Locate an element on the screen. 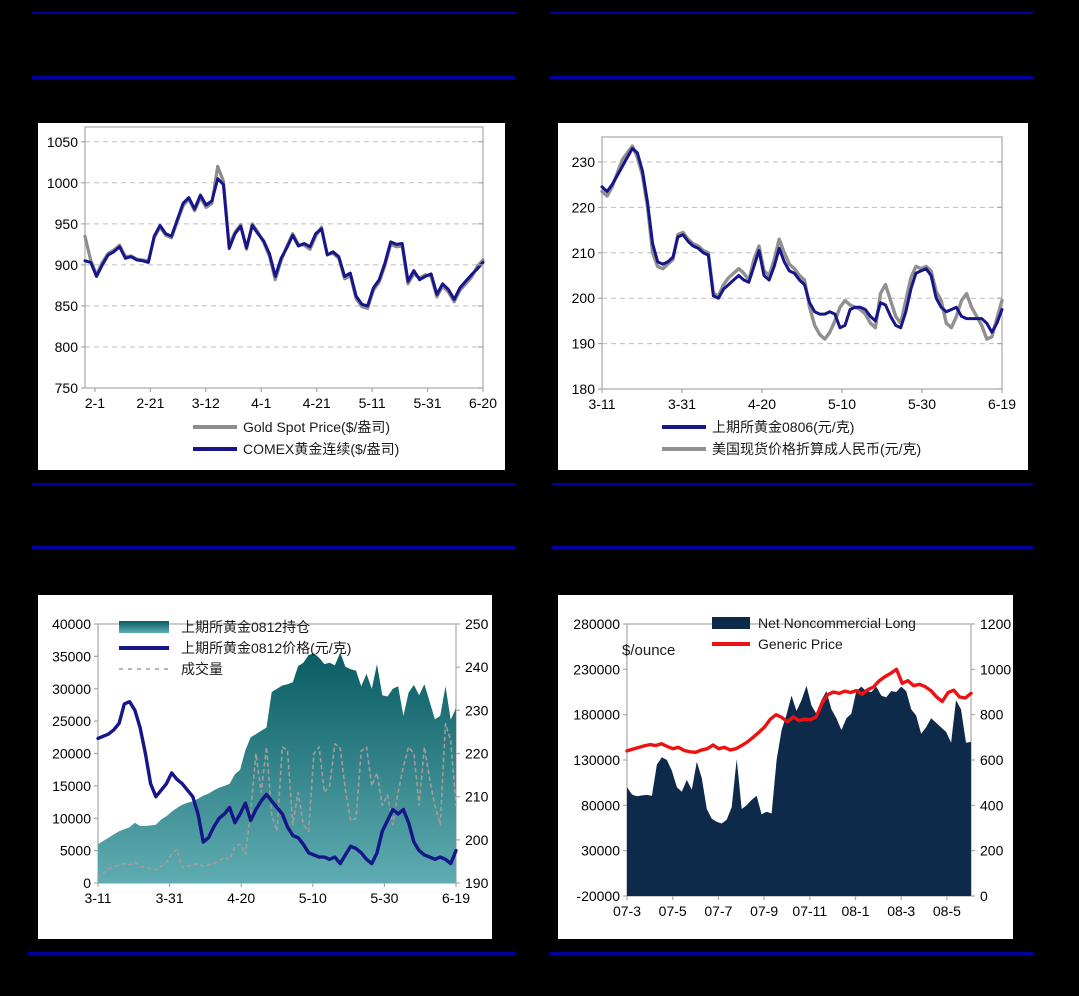 This screenshot has height=996, width=1079. legend-label: 成交量 is located at coordinates (202, 669).